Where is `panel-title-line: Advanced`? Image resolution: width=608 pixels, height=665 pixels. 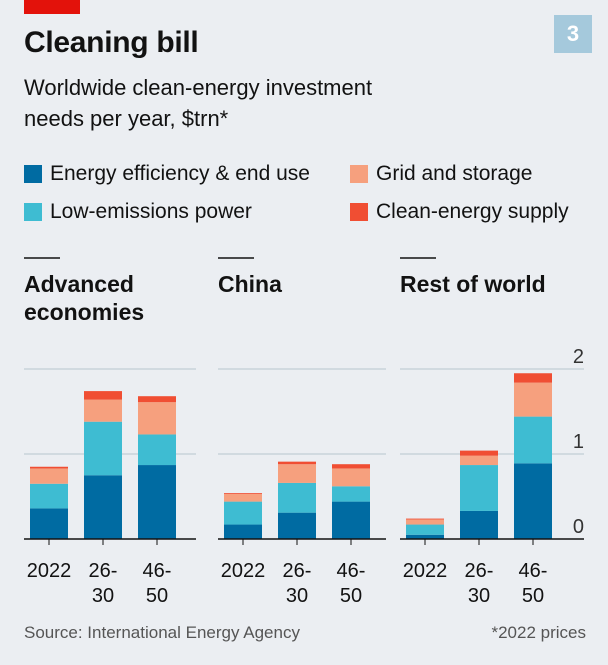
panel-title-line: Advanced is located at coordinates (79, 284).